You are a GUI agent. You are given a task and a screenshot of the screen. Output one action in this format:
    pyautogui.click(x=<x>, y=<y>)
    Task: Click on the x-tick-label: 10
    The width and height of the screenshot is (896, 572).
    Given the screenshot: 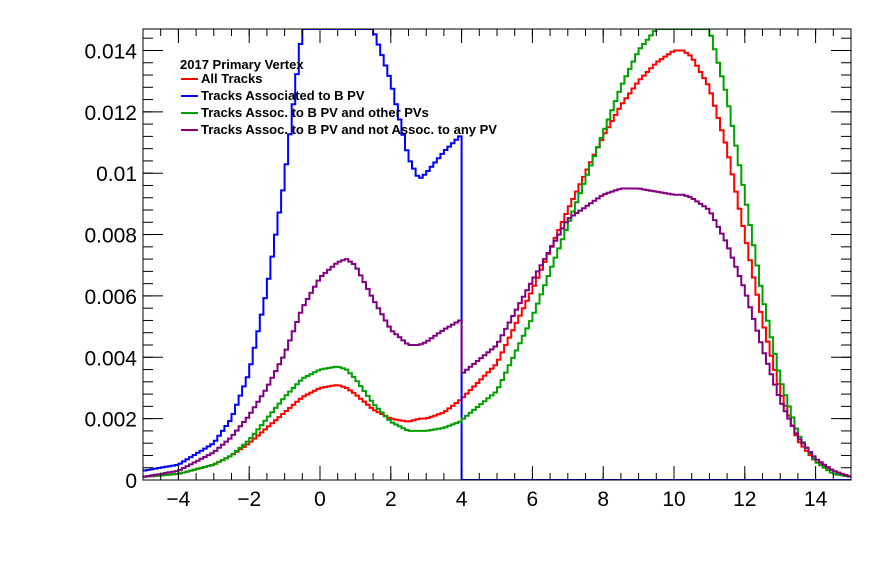 What is the action you would take?
    pyautogui.click(x=673, y=499)
    